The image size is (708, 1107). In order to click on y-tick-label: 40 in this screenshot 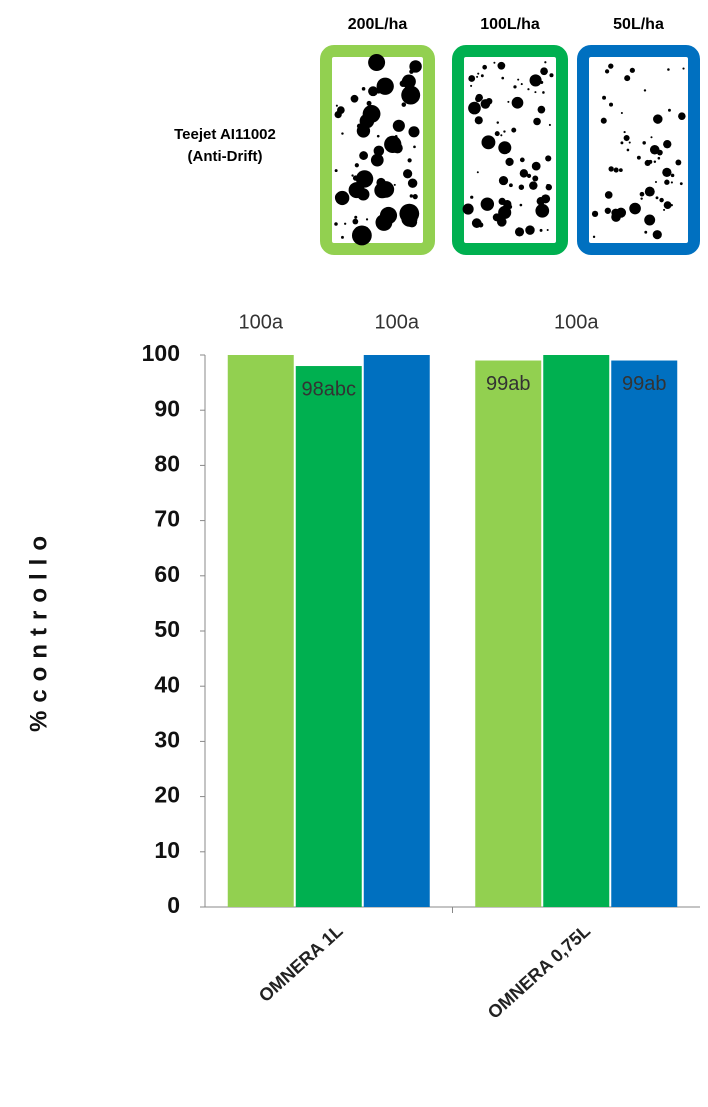, I will do `click(167, 684)`.